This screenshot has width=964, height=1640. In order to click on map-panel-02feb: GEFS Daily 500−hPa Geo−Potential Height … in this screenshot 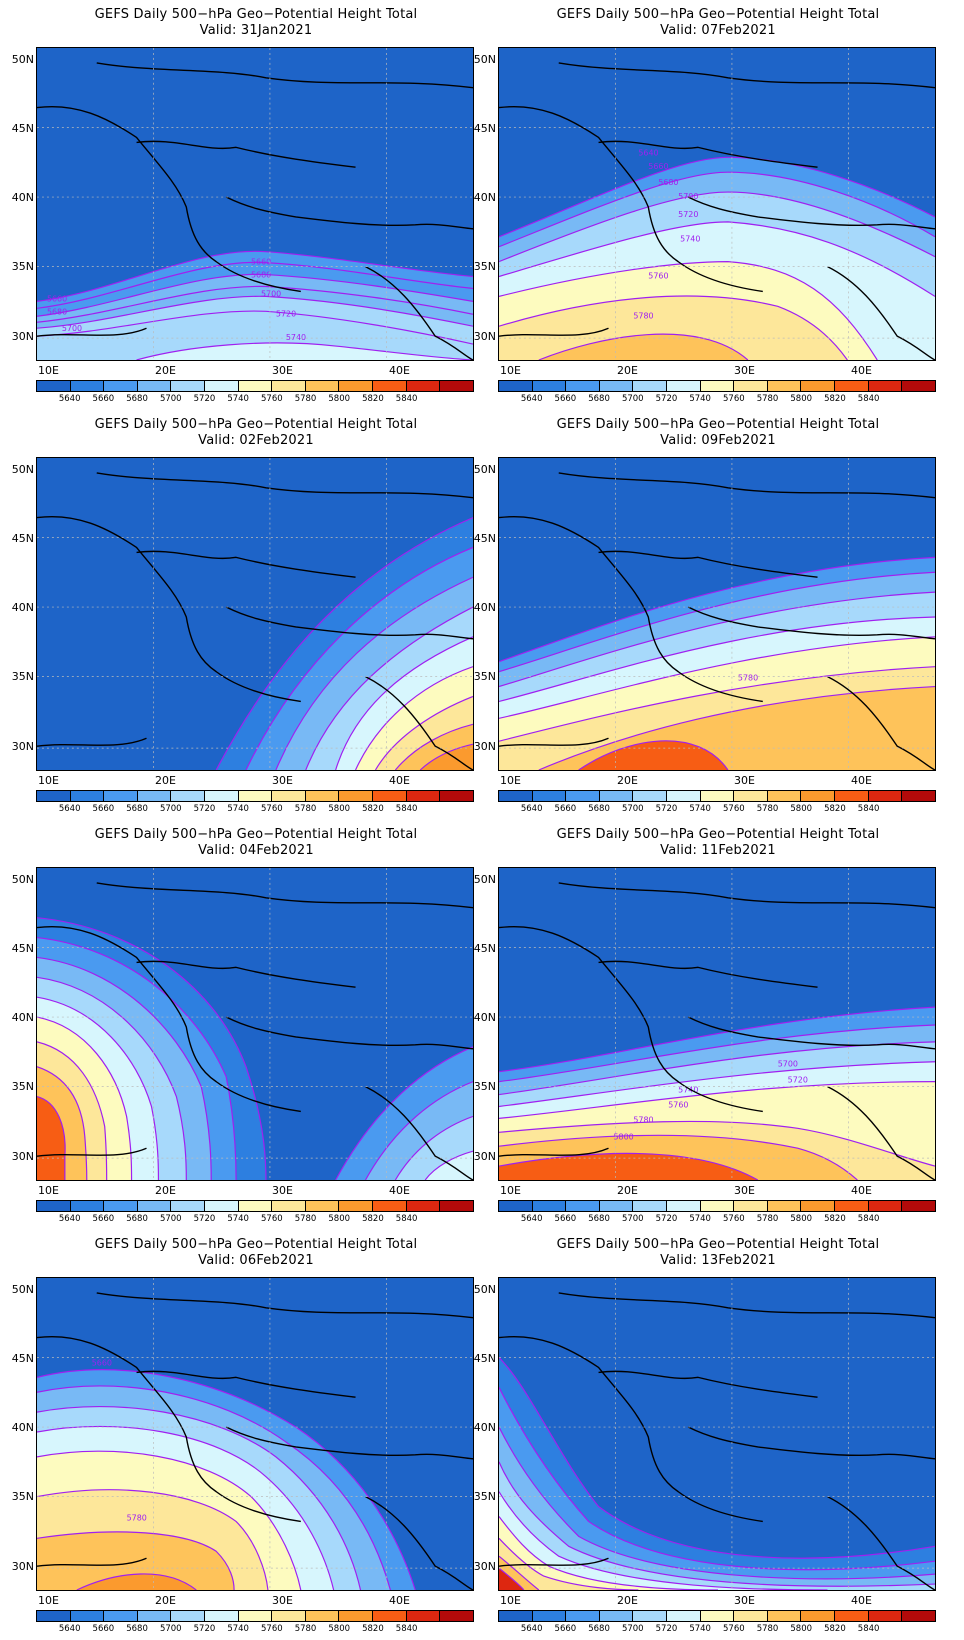, I will do `click(237, 612)`.